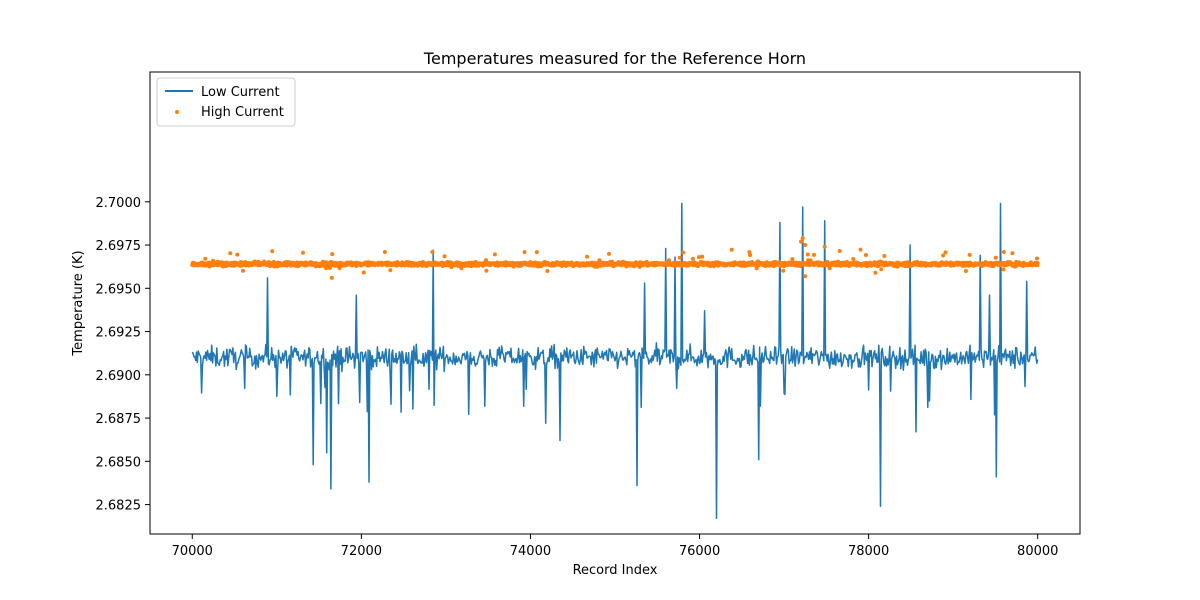 The height and width of the screenshot is (600, 1200). I want to click on x-axis-label: Record Index, so click(615, 570).